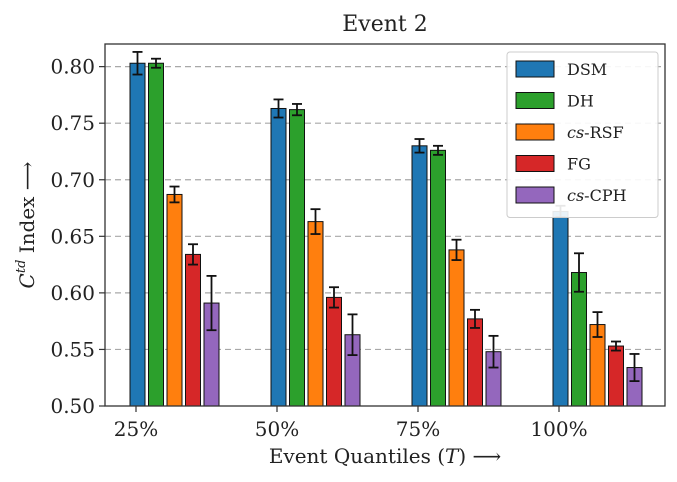 The height and width of the screenshot is (482, 677). What do you see at coordinates (418, 429) in the screenshot?
I see `x-tick-label: 75%` at bounding box center [418, 429].